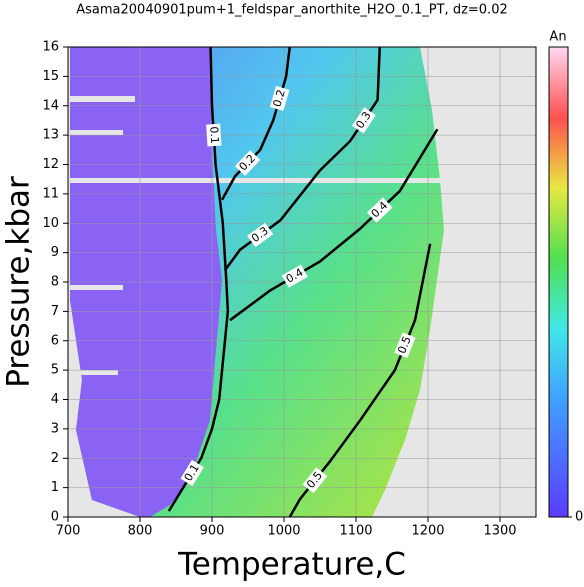 The image size is (584, 587). I want to click on x-tick-label: 1200, so click(427, 531).